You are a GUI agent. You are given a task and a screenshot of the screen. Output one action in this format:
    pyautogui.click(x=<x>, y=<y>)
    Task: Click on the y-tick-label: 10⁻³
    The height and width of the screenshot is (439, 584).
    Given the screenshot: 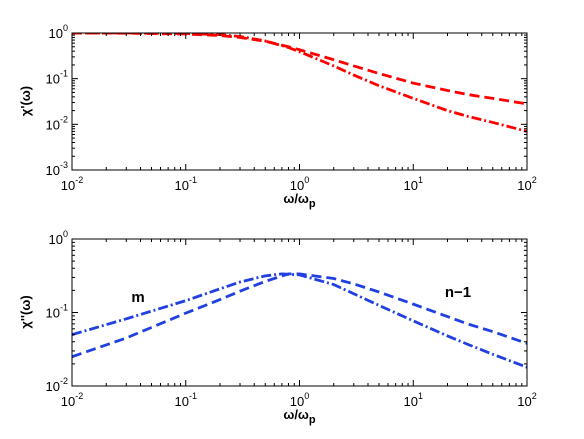 What is the action you would take?
    pyautogui.click(x=57, y=169)
    